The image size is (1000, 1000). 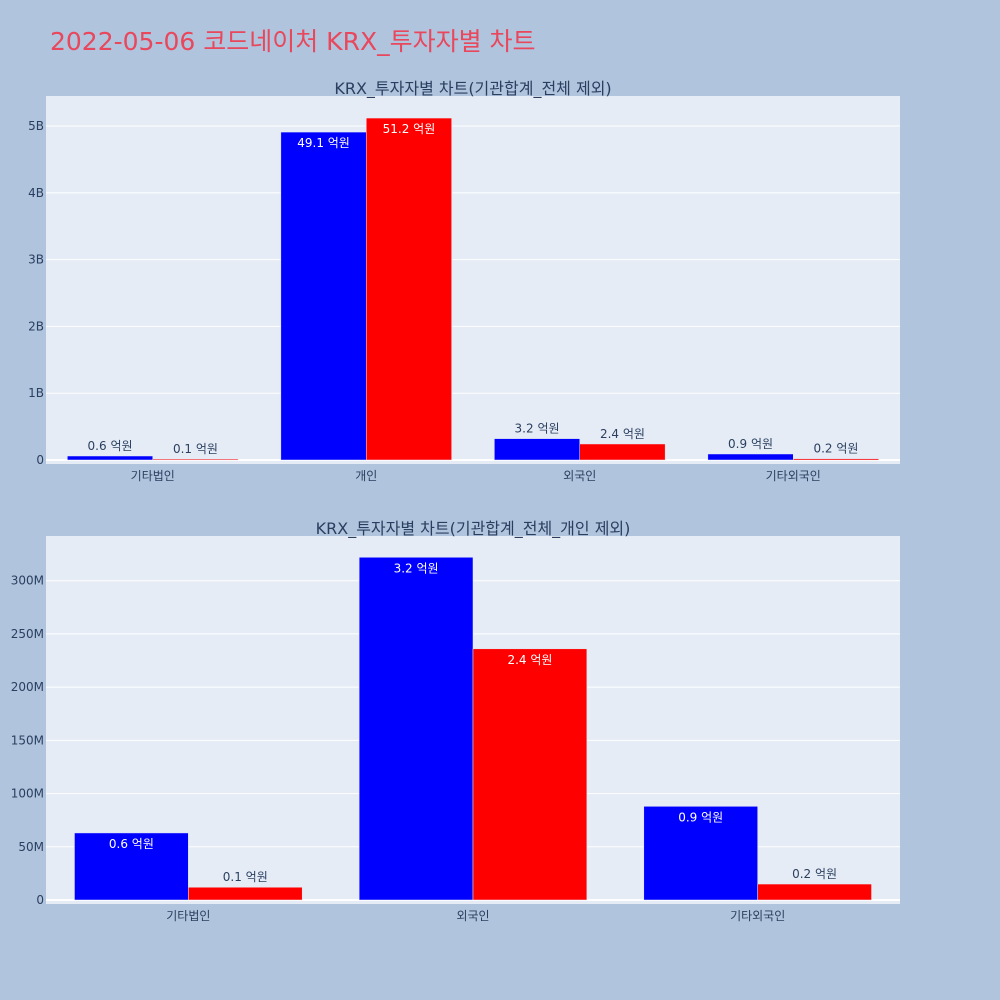 I want to click on bar-data-label: 49.1 억원, so click(x=323, y=143).